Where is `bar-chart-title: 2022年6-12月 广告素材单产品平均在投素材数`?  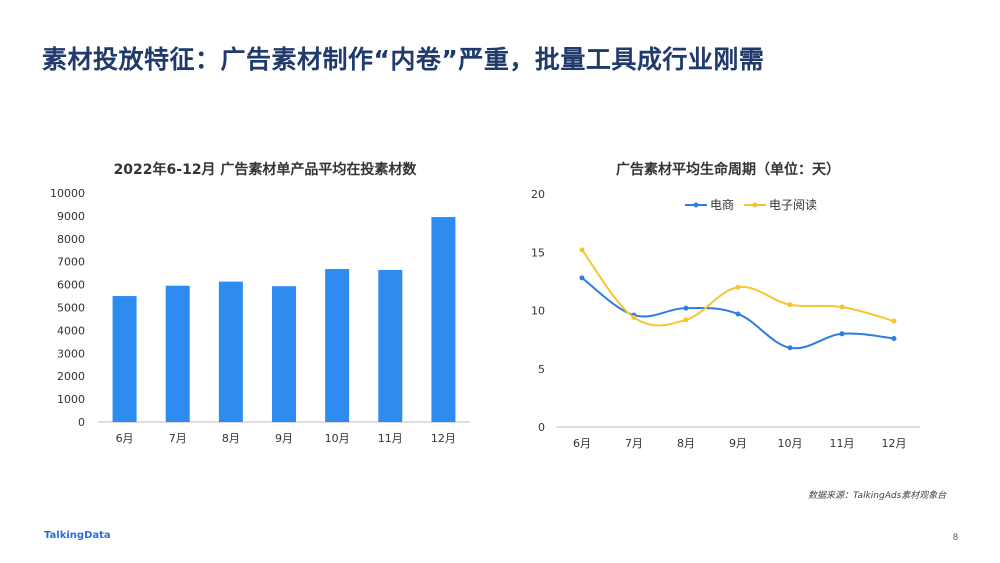
bar-chart-title: 2022年6-12月 广告素材单产品平均在投素材数 is located at coordinates (266, 169).